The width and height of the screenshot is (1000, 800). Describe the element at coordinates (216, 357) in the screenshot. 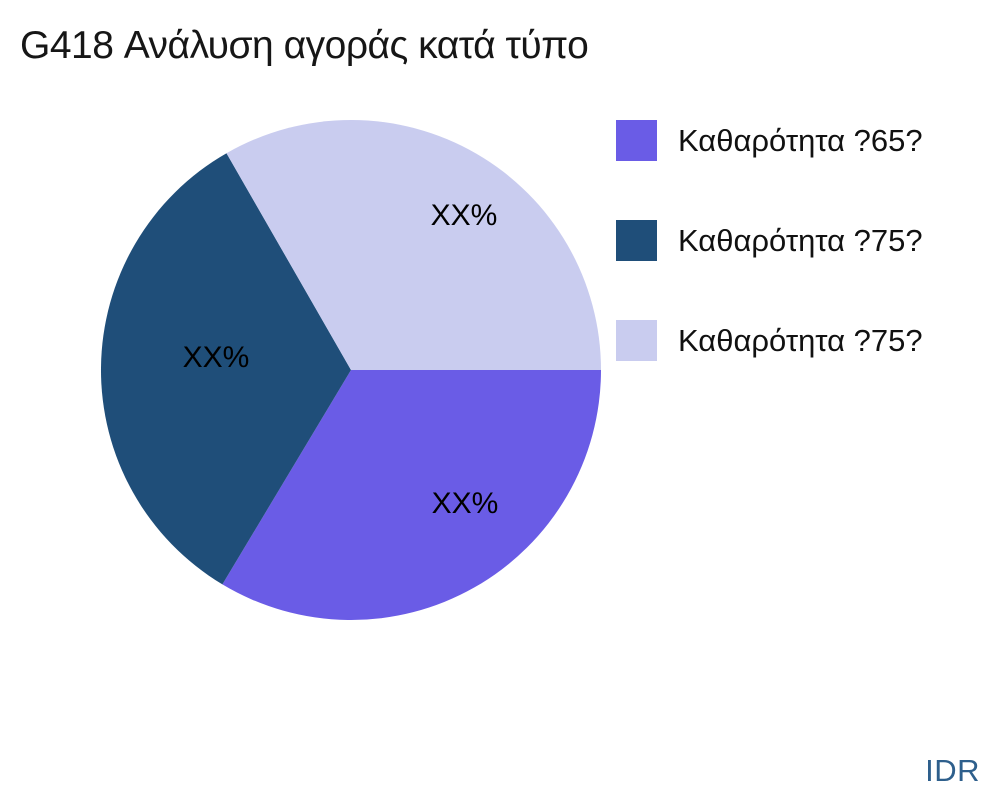

I see `slice-label-darkblue: XX%` at that location.